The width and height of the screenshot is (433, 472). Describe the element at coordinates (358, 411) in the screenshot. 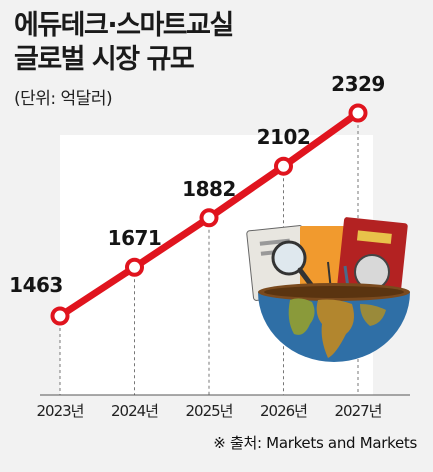

I see `x-tick-label-4: 2027년` at that location.